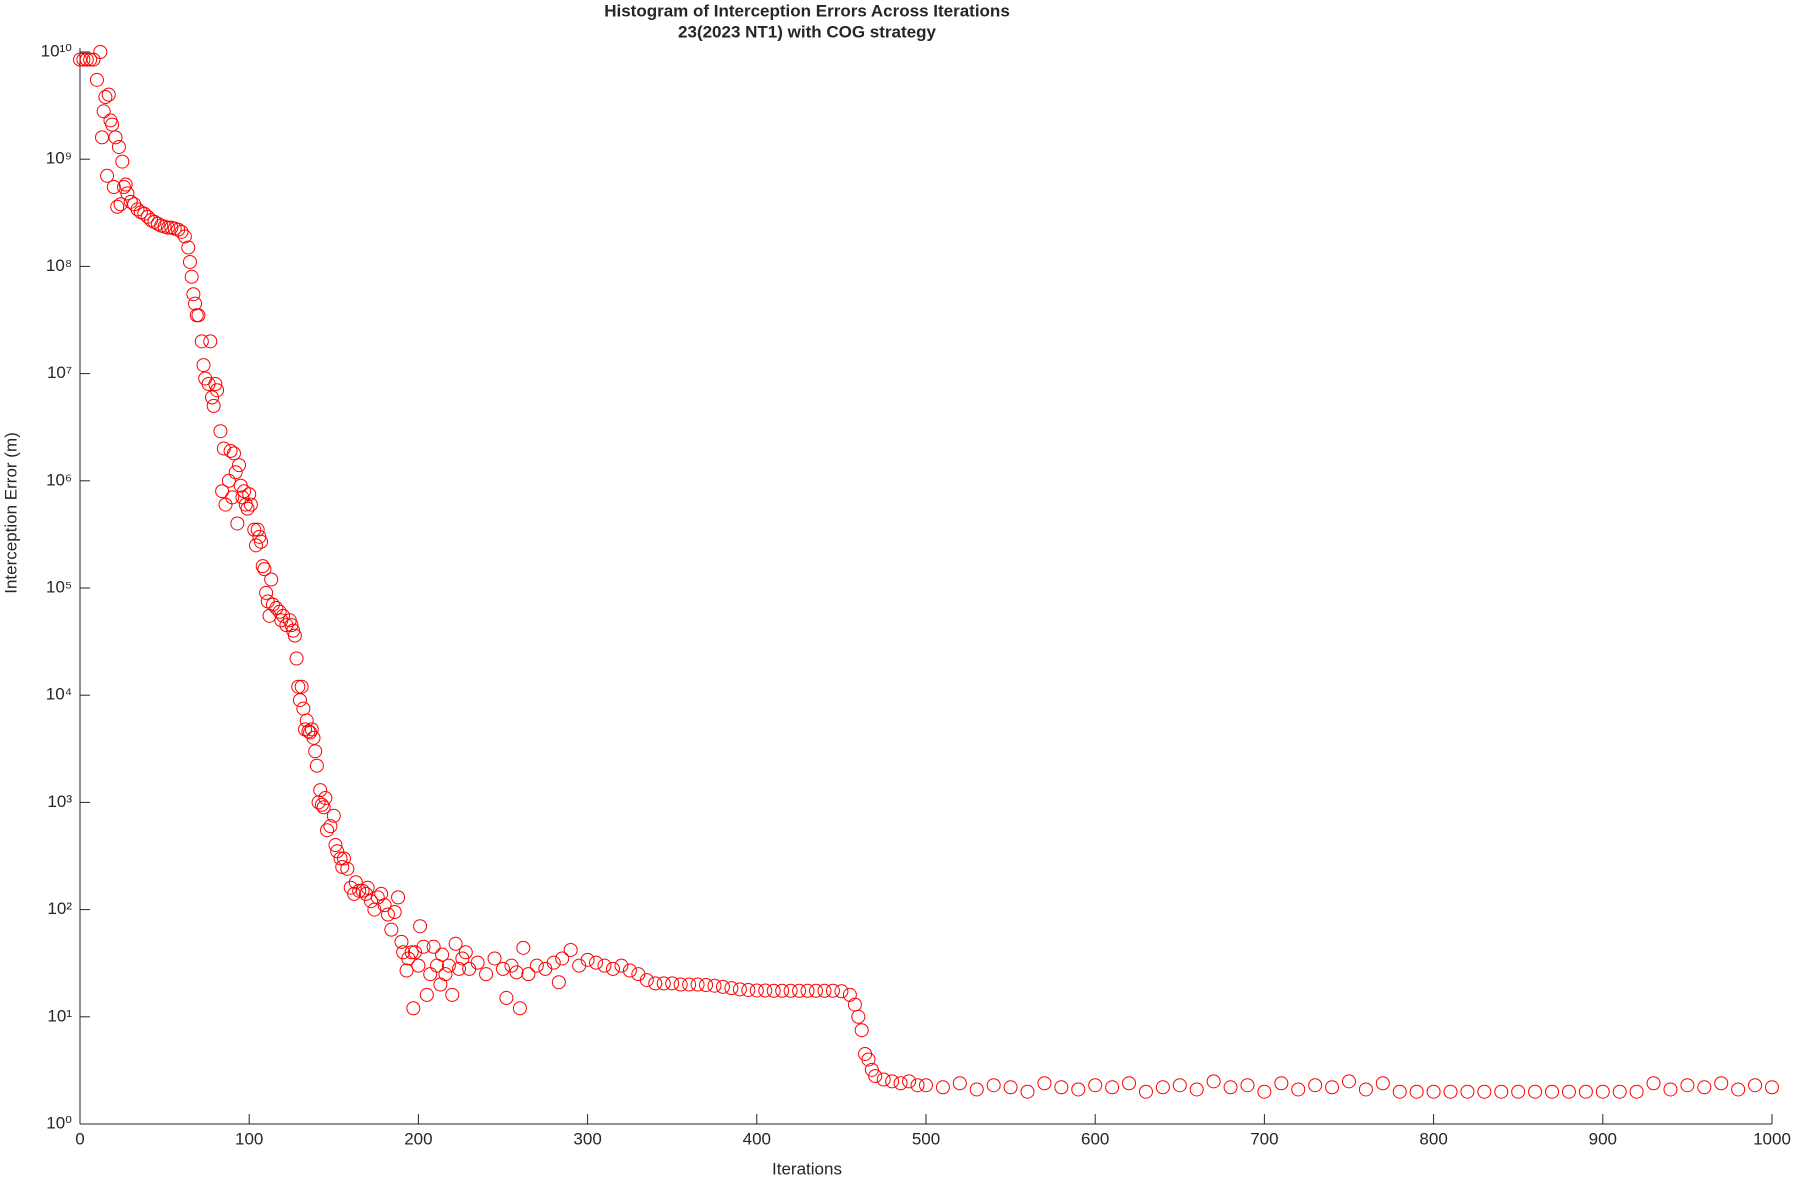 This screenshot has height=1182, width=1795. Describe the element at coordinates (1264, 1138) in the screenshot. I see `x-tick-label: 700` at that location.